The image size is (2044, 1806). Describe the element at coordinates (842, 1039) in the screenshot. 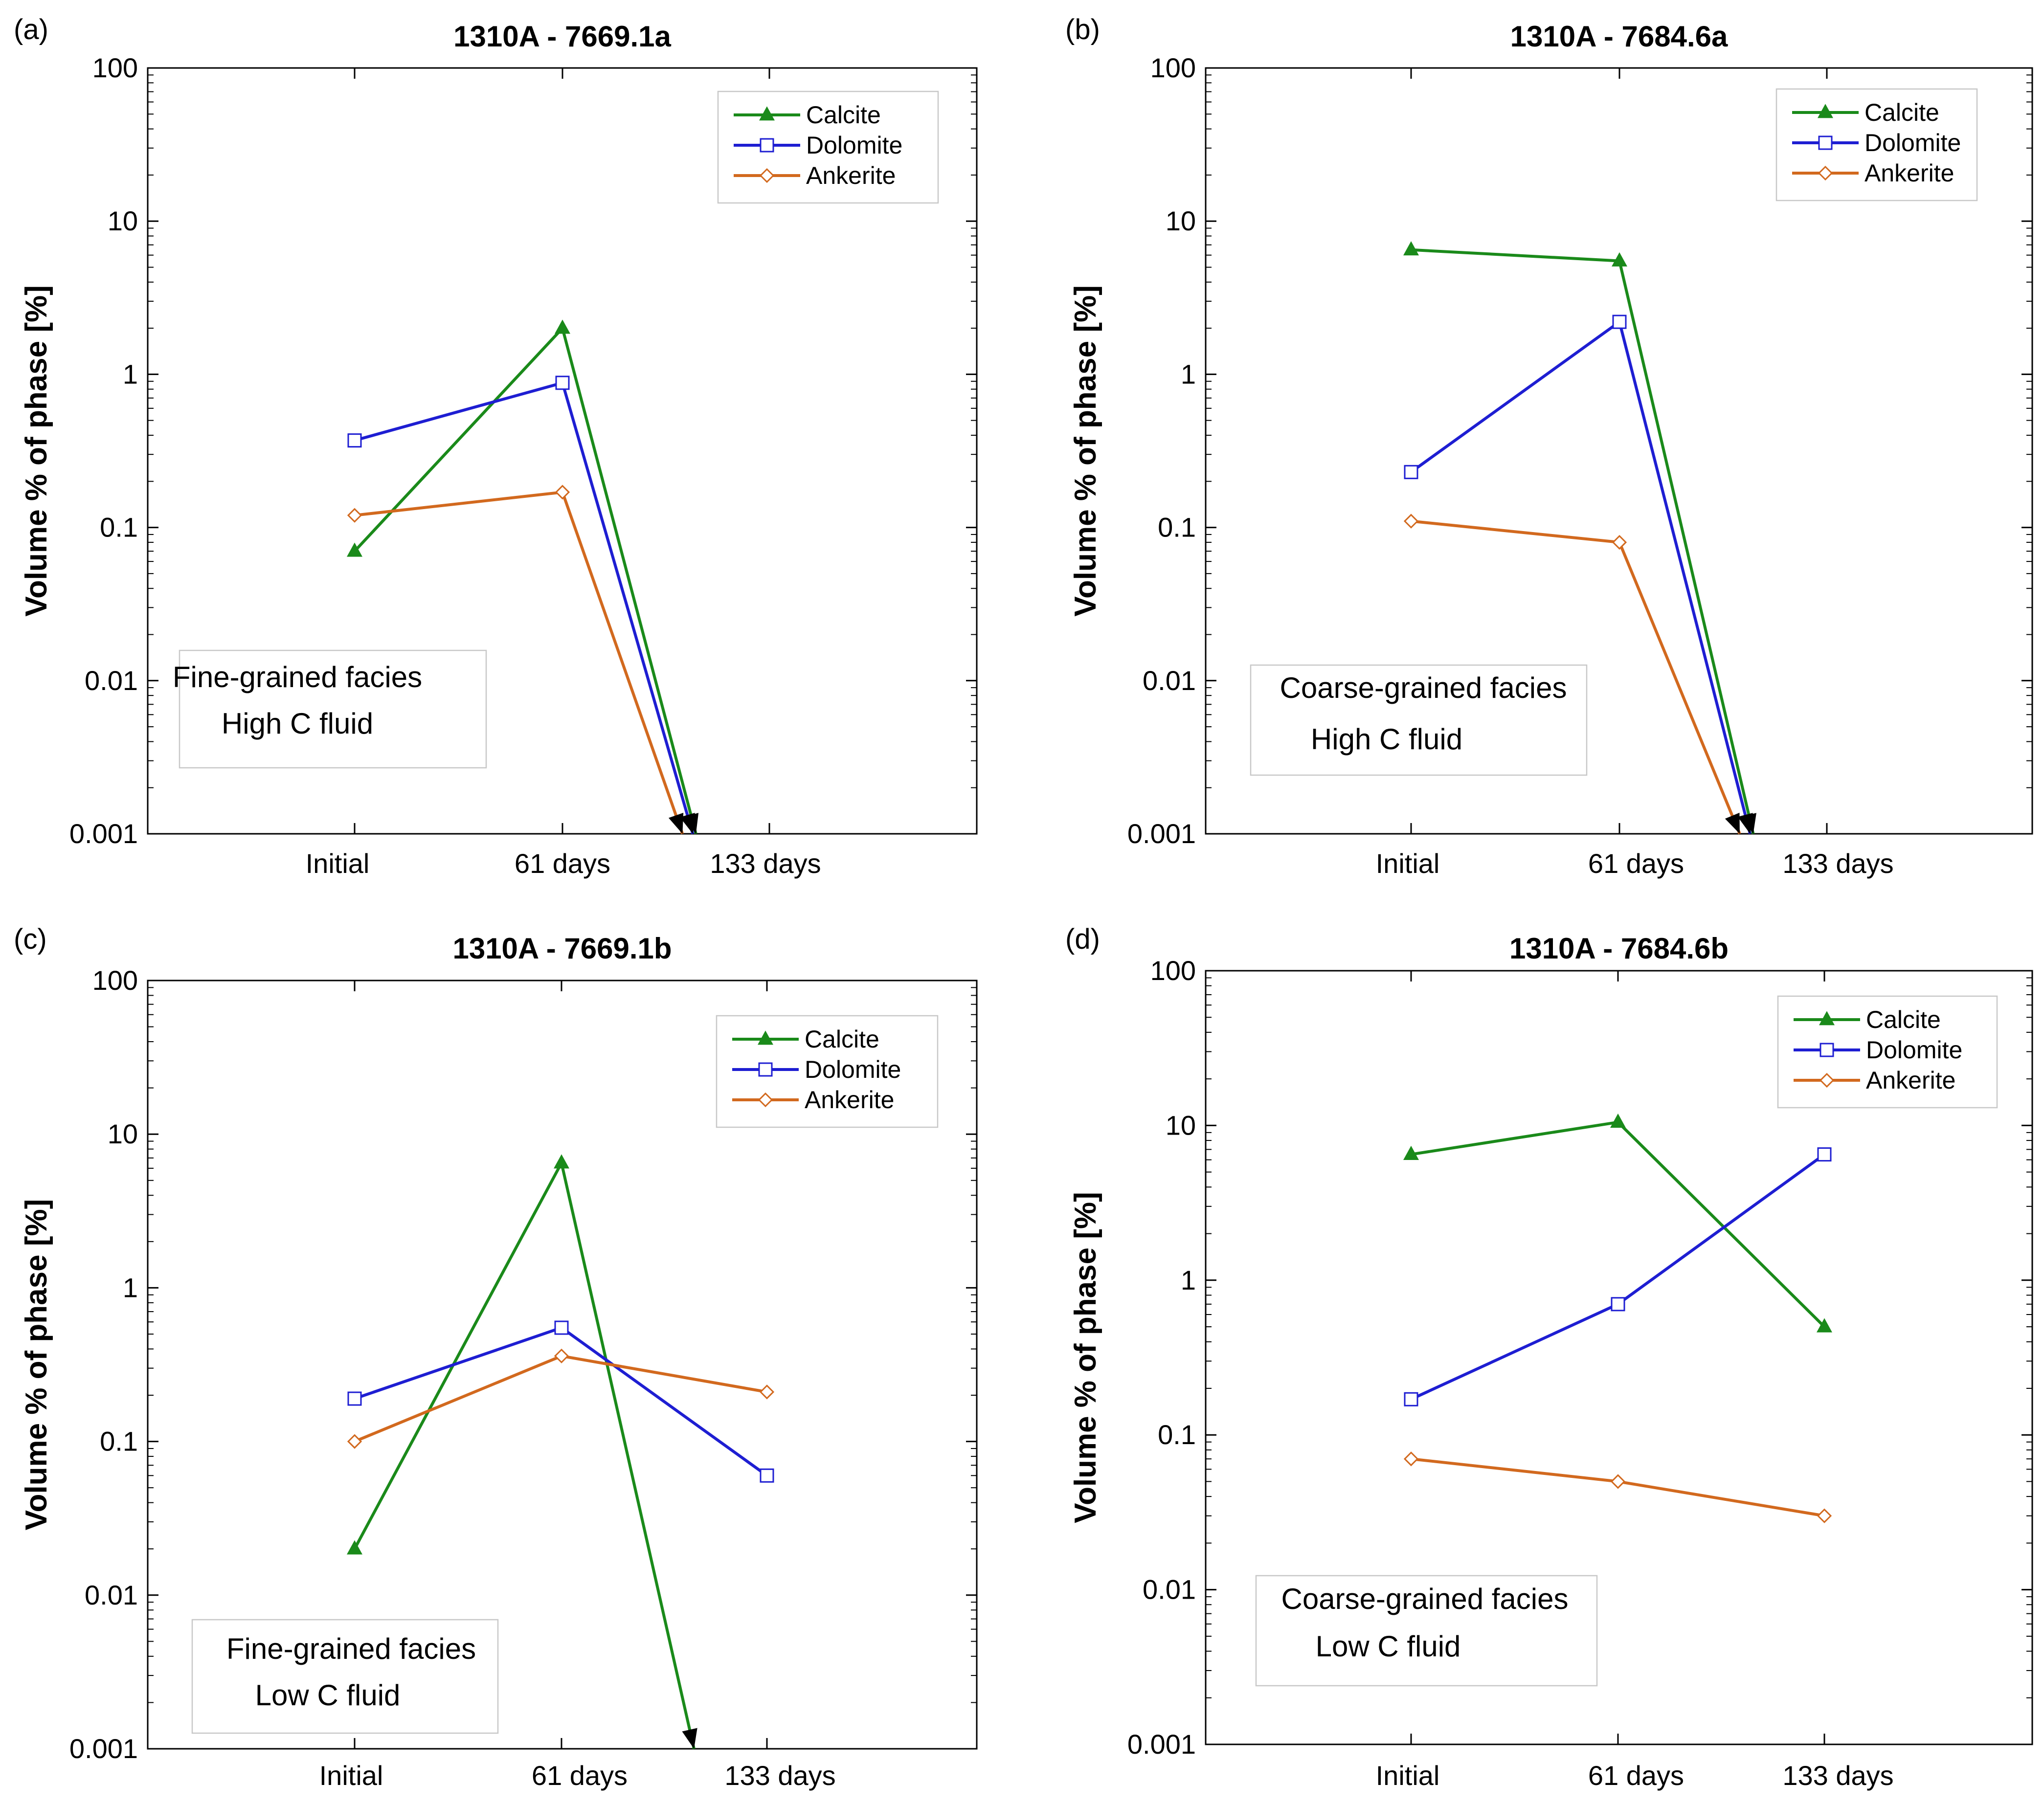

I see `legend-label: Calcite` at that location.